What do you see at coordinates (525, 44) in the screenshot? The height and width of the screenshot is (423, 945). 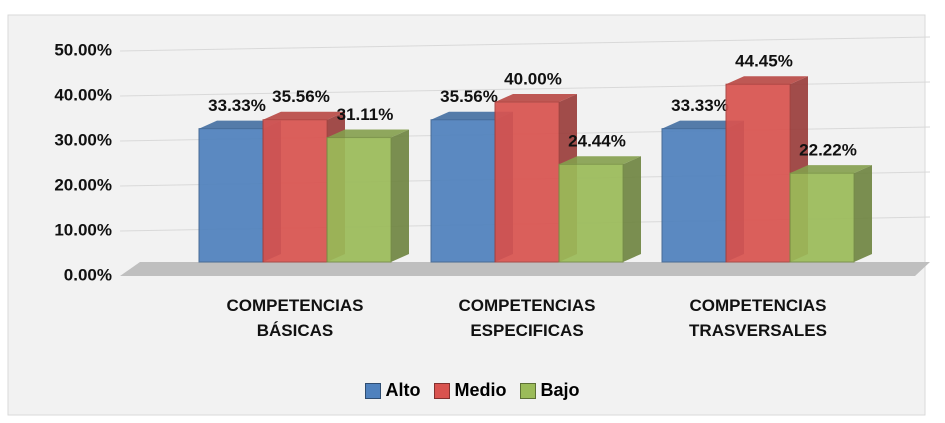 I see `grid-line` at bounding box center [525, 44].